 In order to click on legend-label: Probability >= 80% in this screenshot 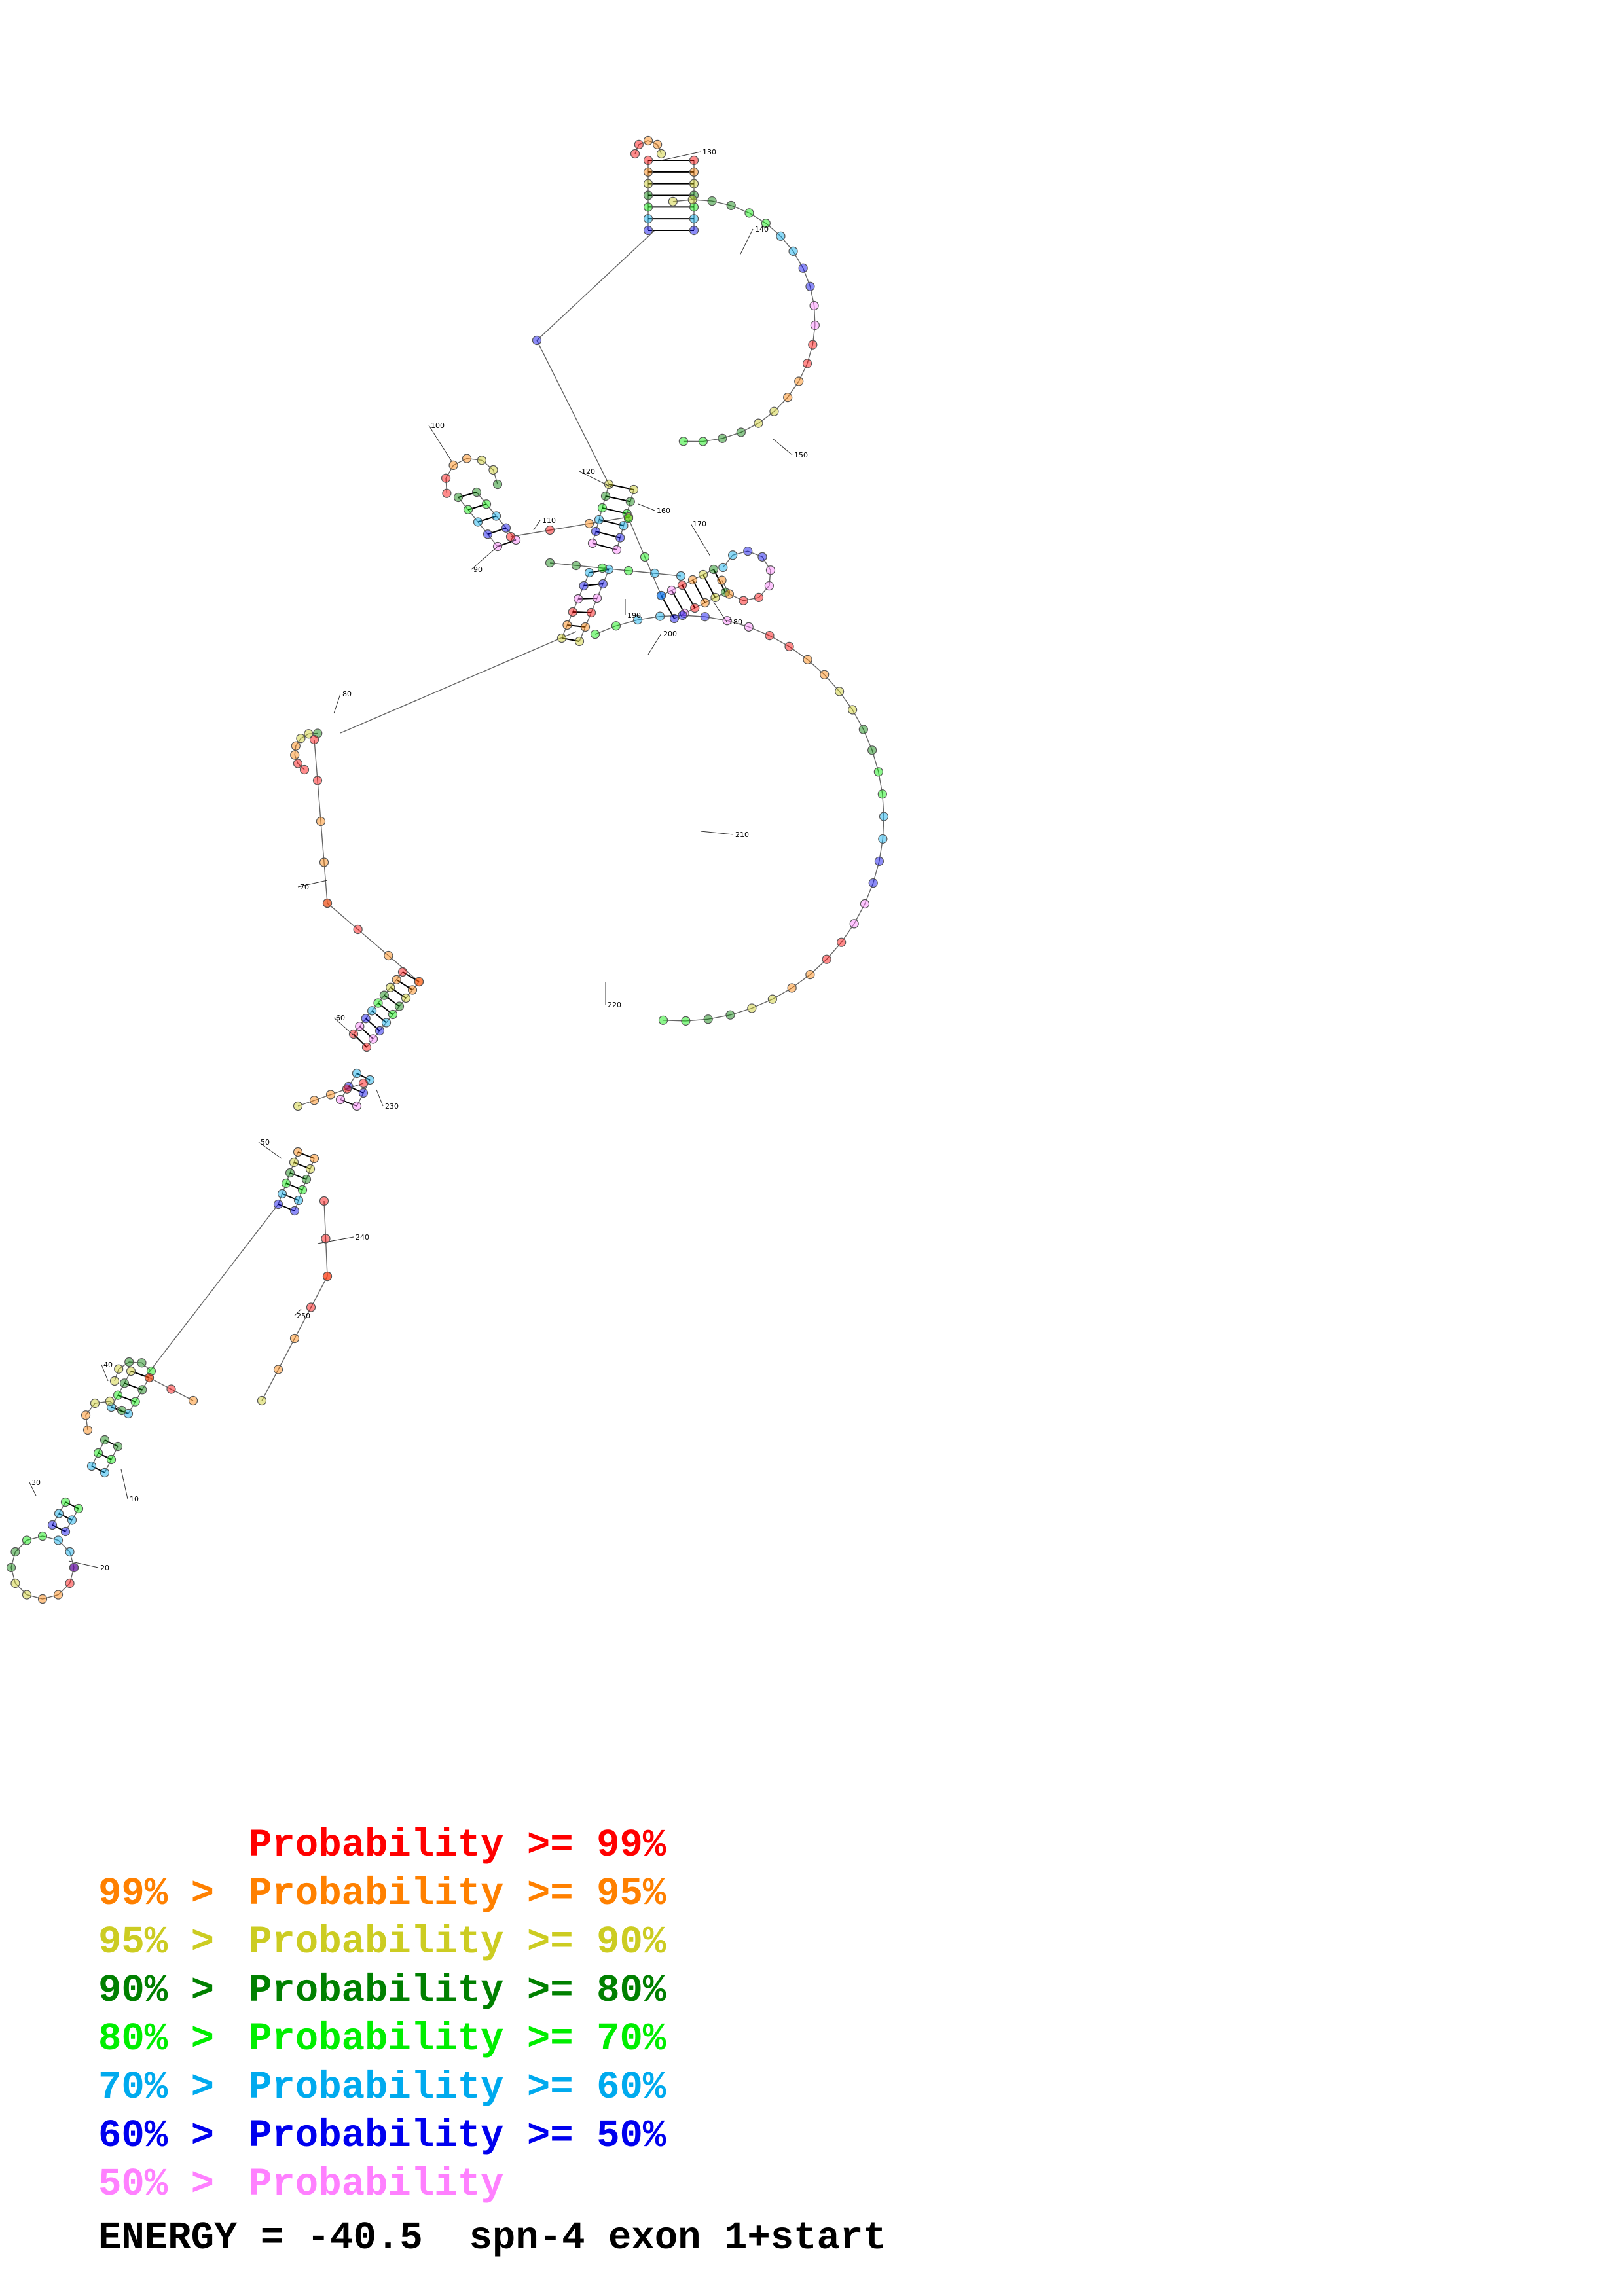, I will do `click(457, 1991)`.